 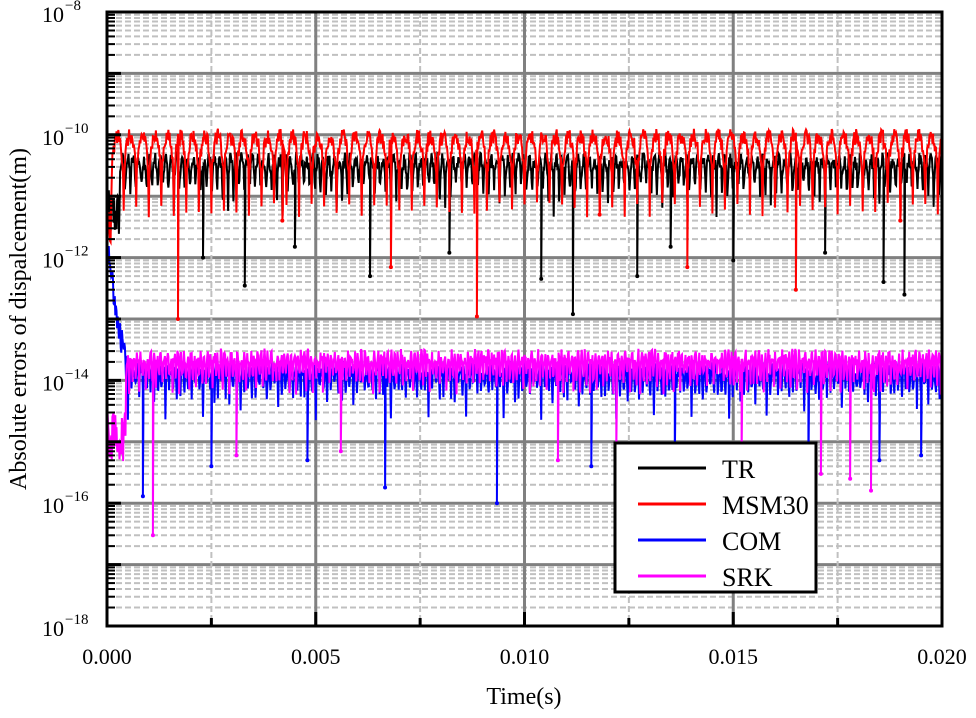 I want to click on x-tick-label: 0.010, so click(x=525, y=656).